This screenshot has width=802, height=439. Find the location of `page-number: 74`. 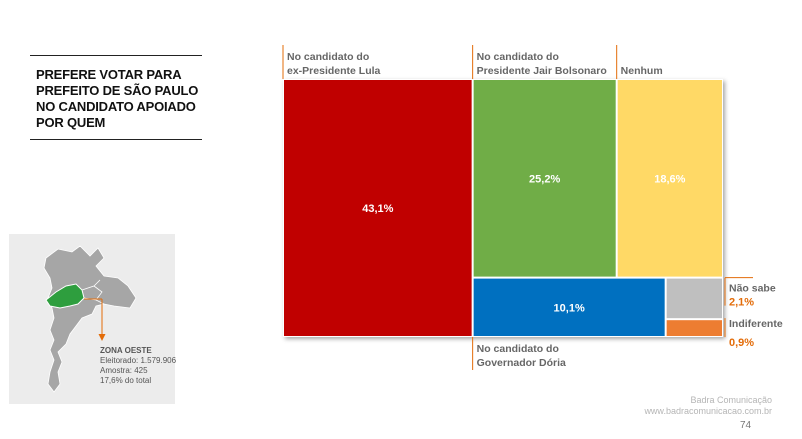

page-number: 74 is located at coordinates (746, 425).